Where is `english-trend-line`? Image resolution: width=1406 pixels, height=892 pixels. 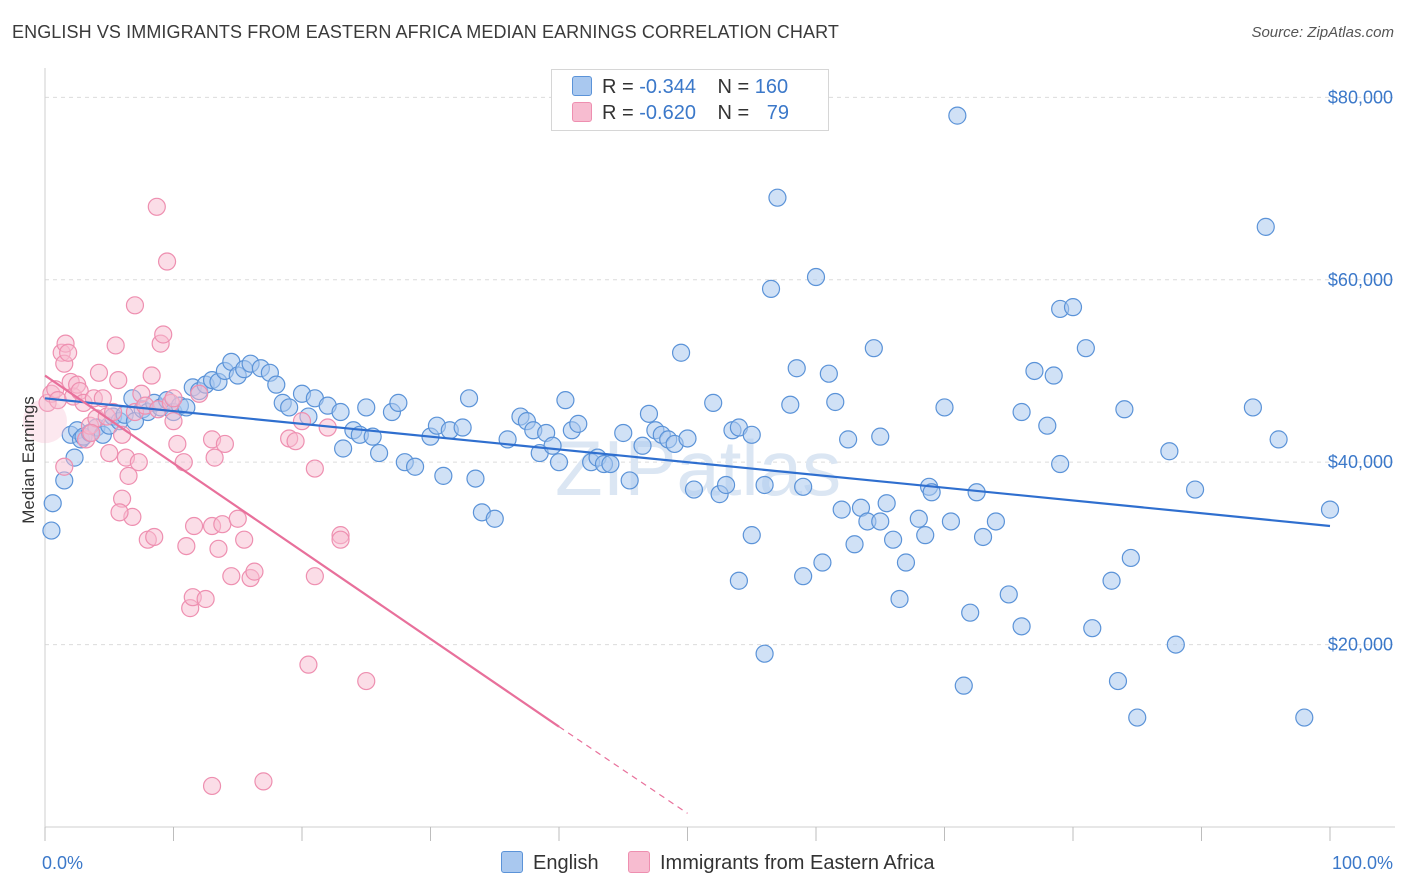 english-trend-line is located at coordinates (687, 462).